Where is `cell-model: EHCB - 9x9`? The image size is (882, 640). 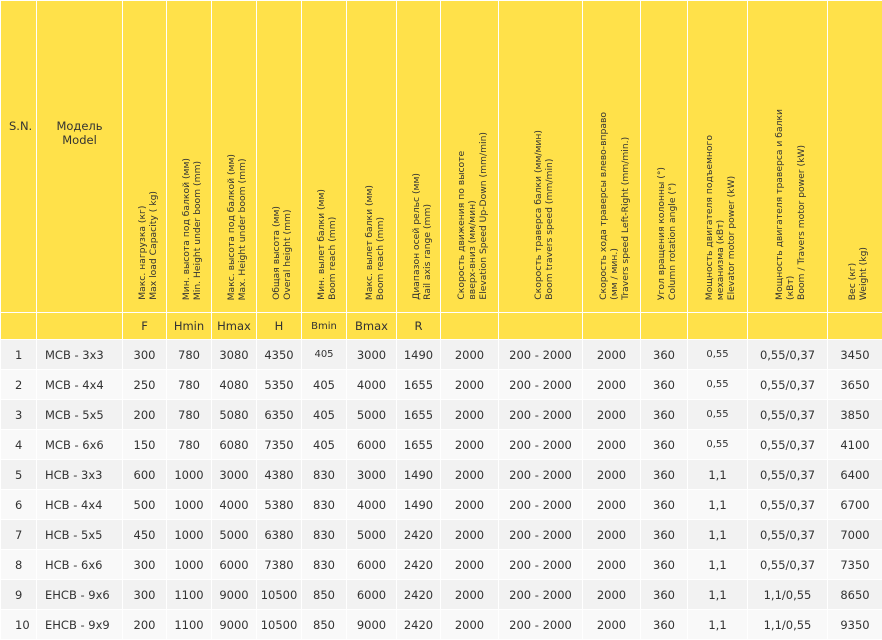 cell-model: EHCB - 9x9 is located at coordinates (80, 625).